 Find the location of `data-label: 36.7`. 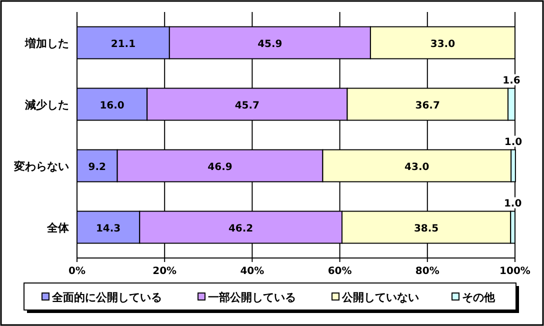

data-label: 36.7 is located at coordinates (427, 106).